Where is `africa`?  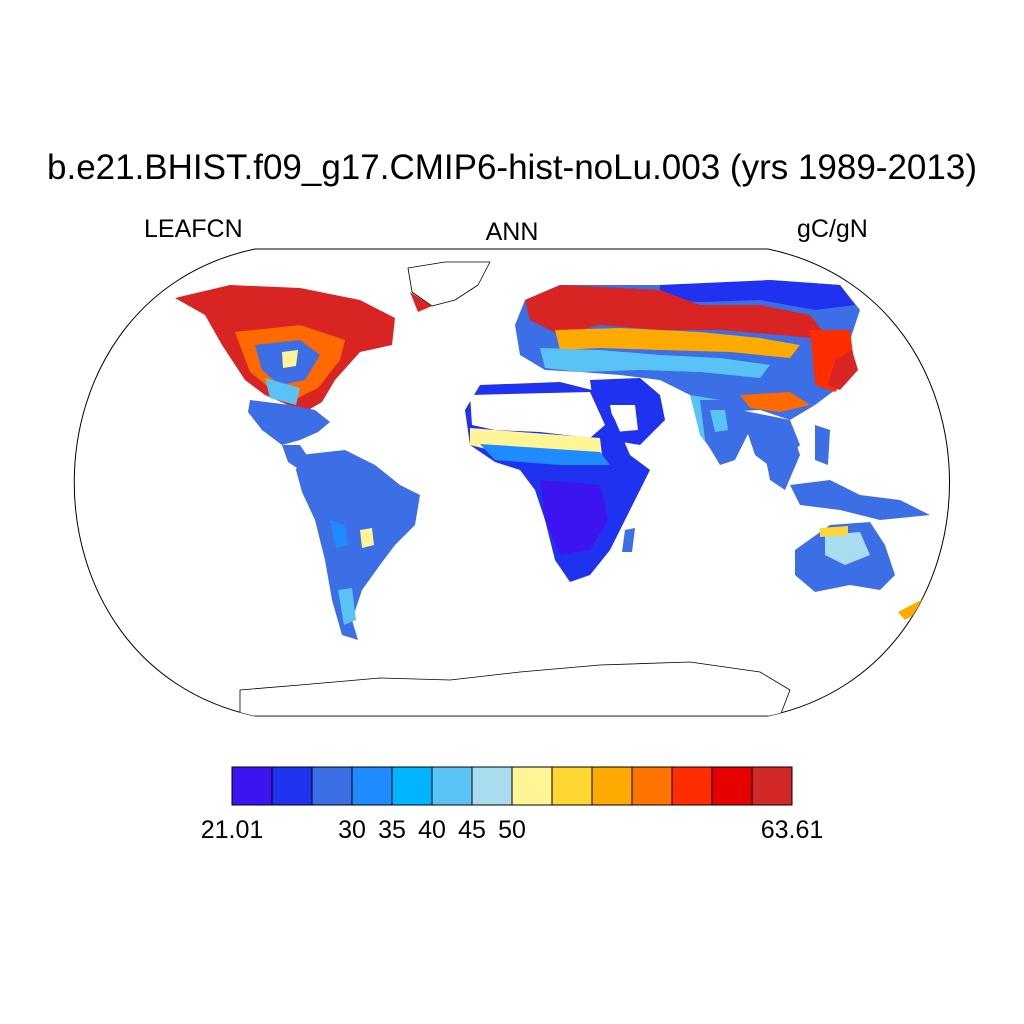 africa is located at coordinates (557, 482).